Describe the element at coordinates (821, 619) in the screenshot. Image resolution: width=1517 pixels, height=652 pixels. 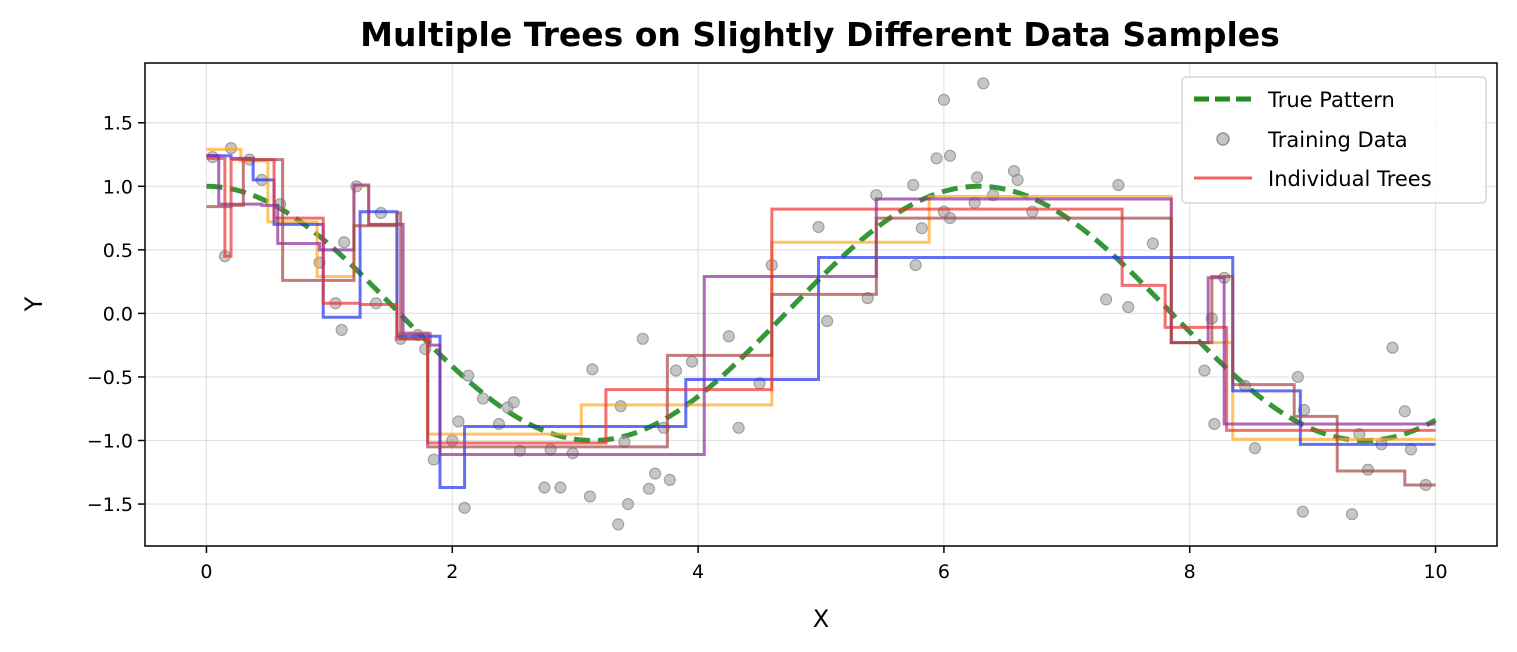
I see `x-axis-label: X` at that location.